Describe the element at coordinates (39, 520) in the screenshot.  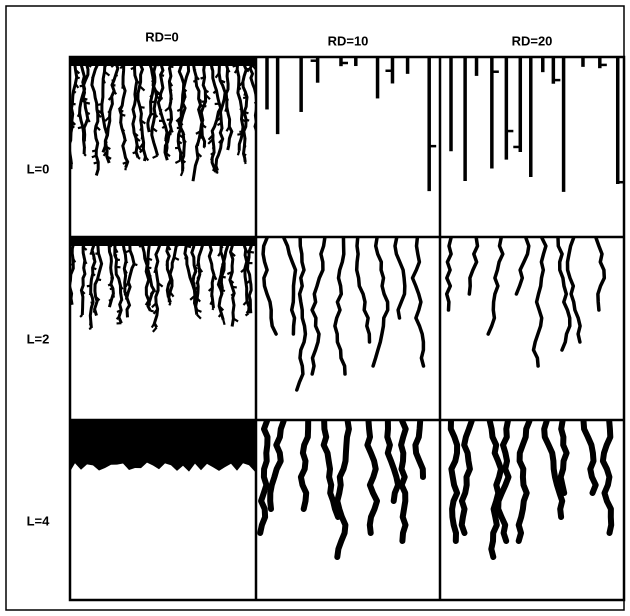
I see `row-label: L=4` at that location.